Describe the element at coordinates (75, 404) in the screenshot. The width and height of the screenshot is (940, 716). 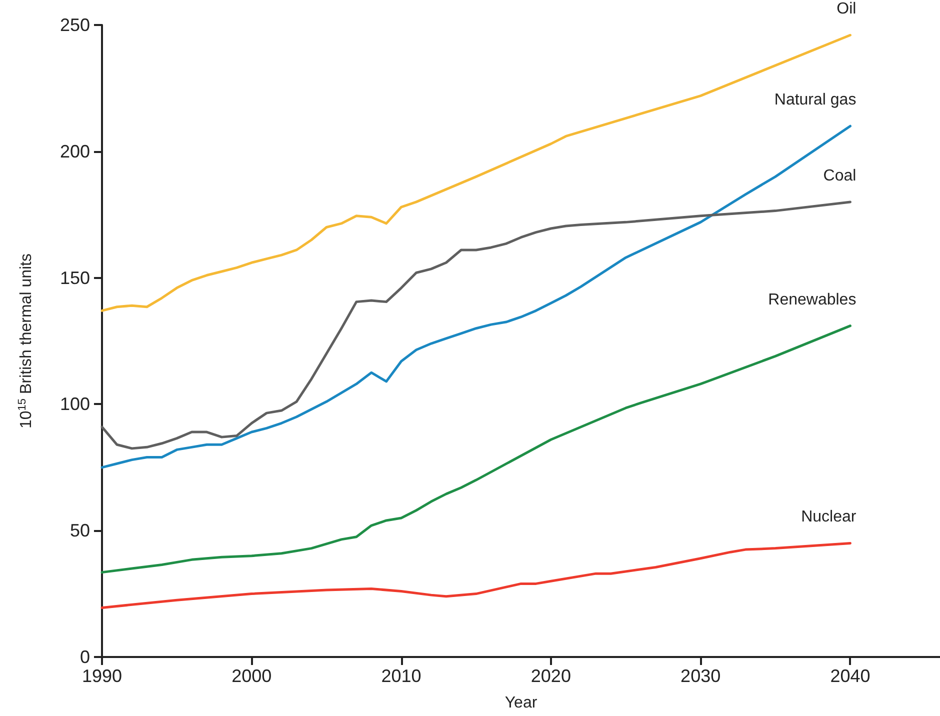
I see `y-tick-label: 100` at that location.